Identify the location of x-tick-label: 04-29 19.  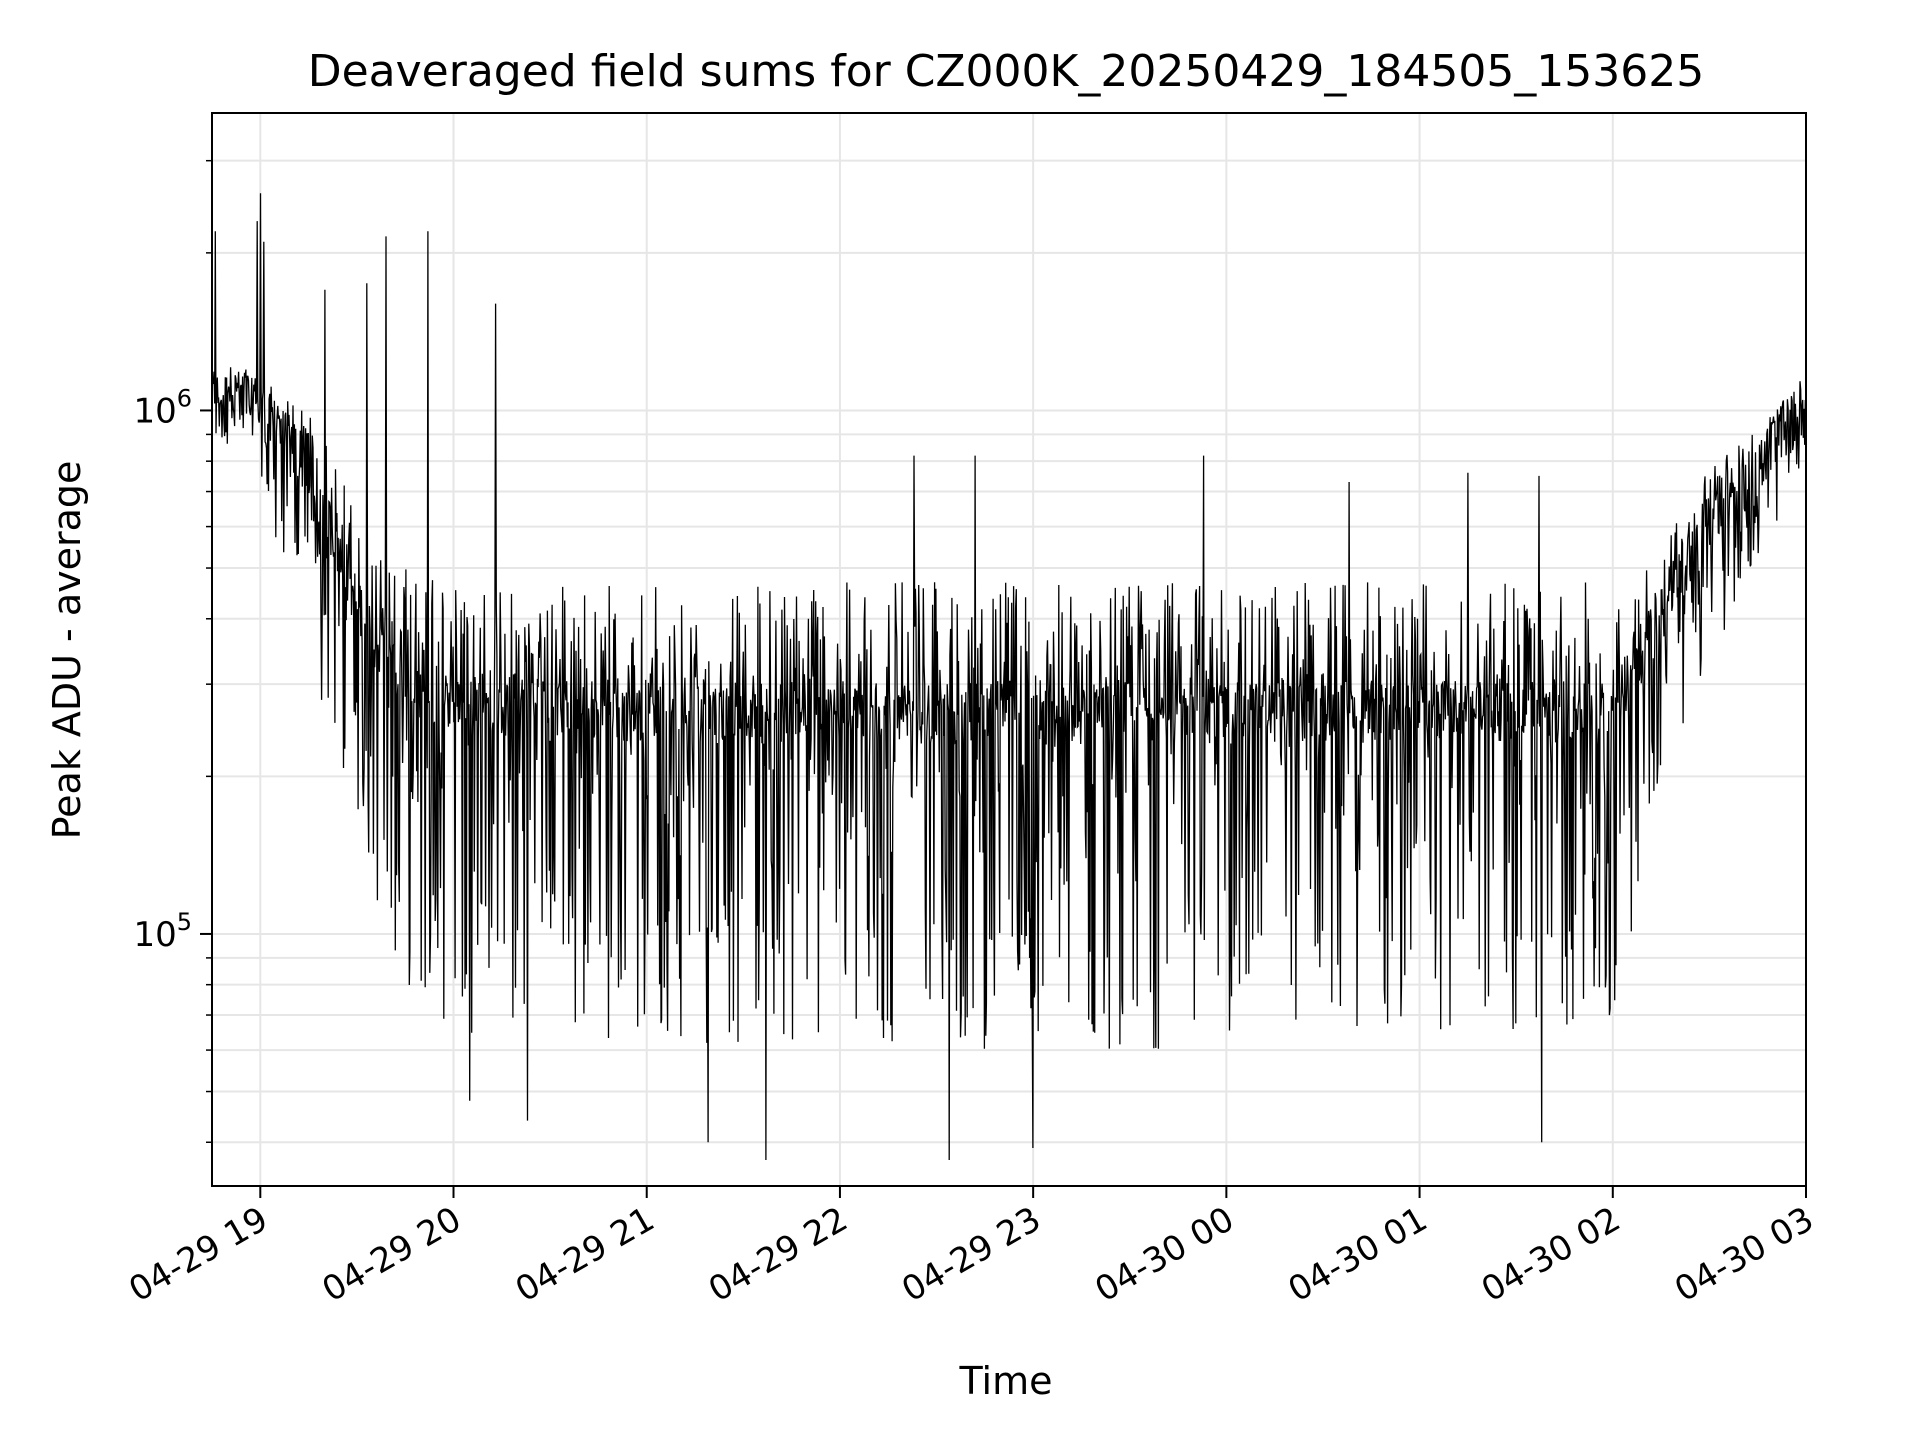
(198, 1254).